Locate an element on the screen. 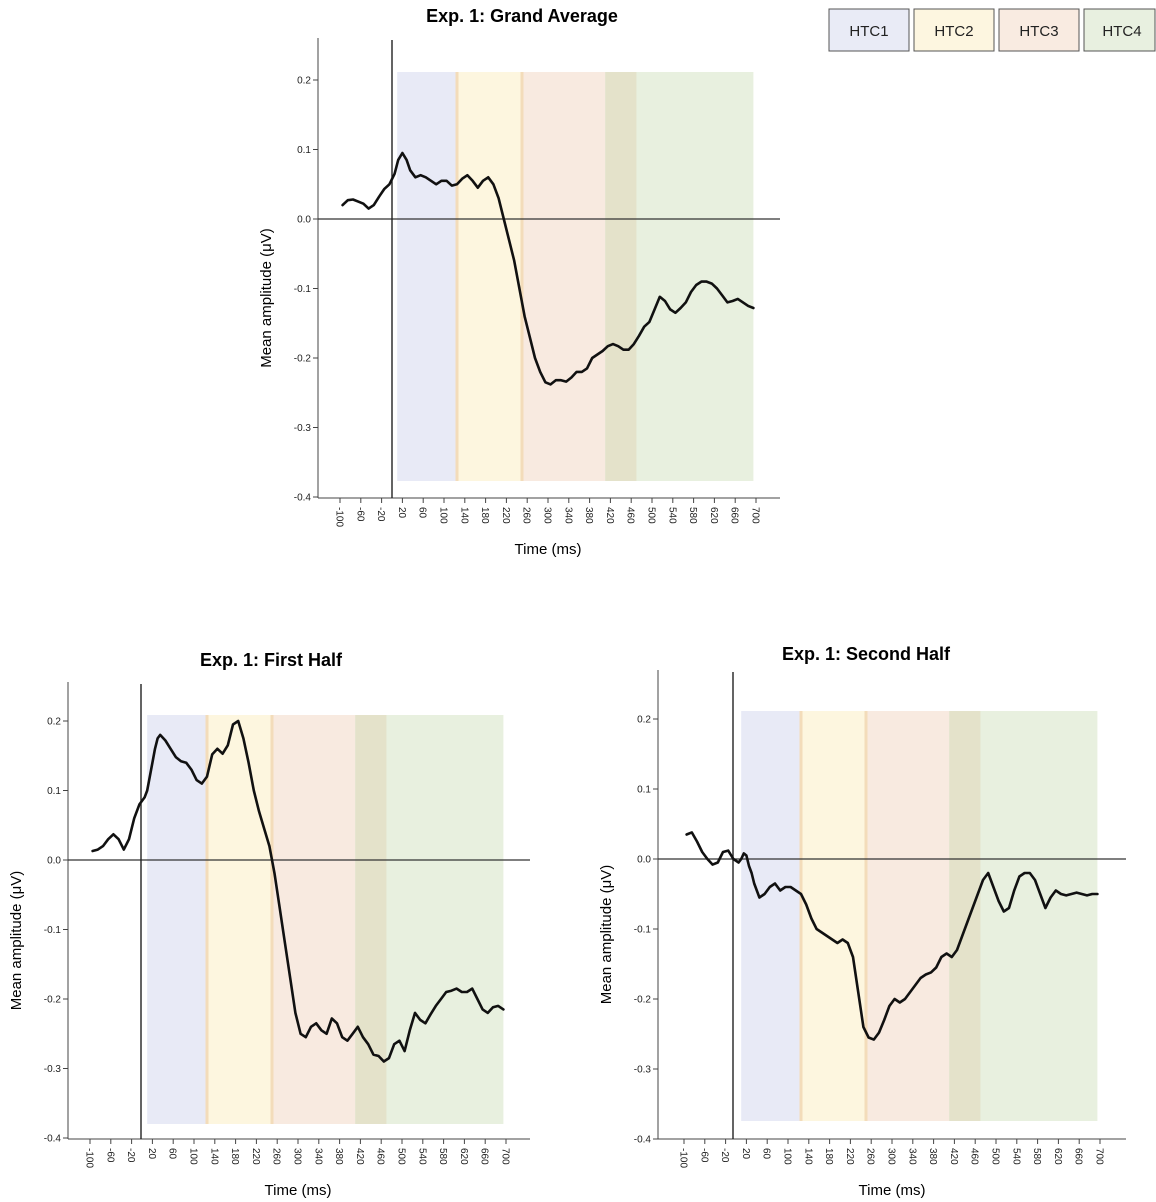 This screenshot has height=1202, width=1156. legend-item-htc2: HTC2 is located at coordinates (954, 30).